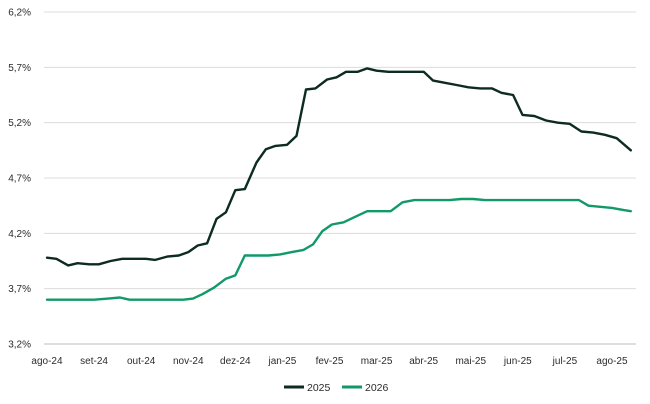 This screenshot has height=404, width=650. I want to click on y-tick-label: 6,2%, so click(19, 13).